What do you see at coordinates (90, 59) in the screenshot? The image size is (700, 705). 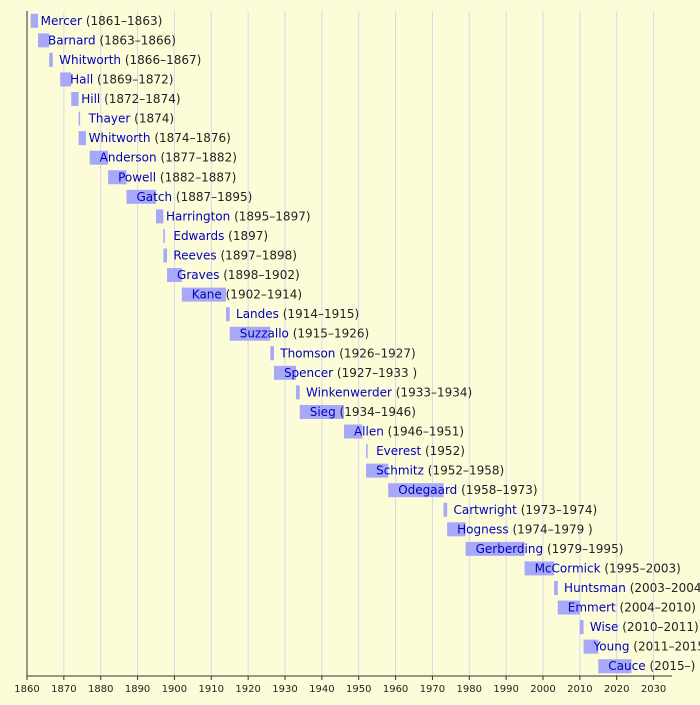 I see `president-name: Whitworth` at bounding box center [90, 59].